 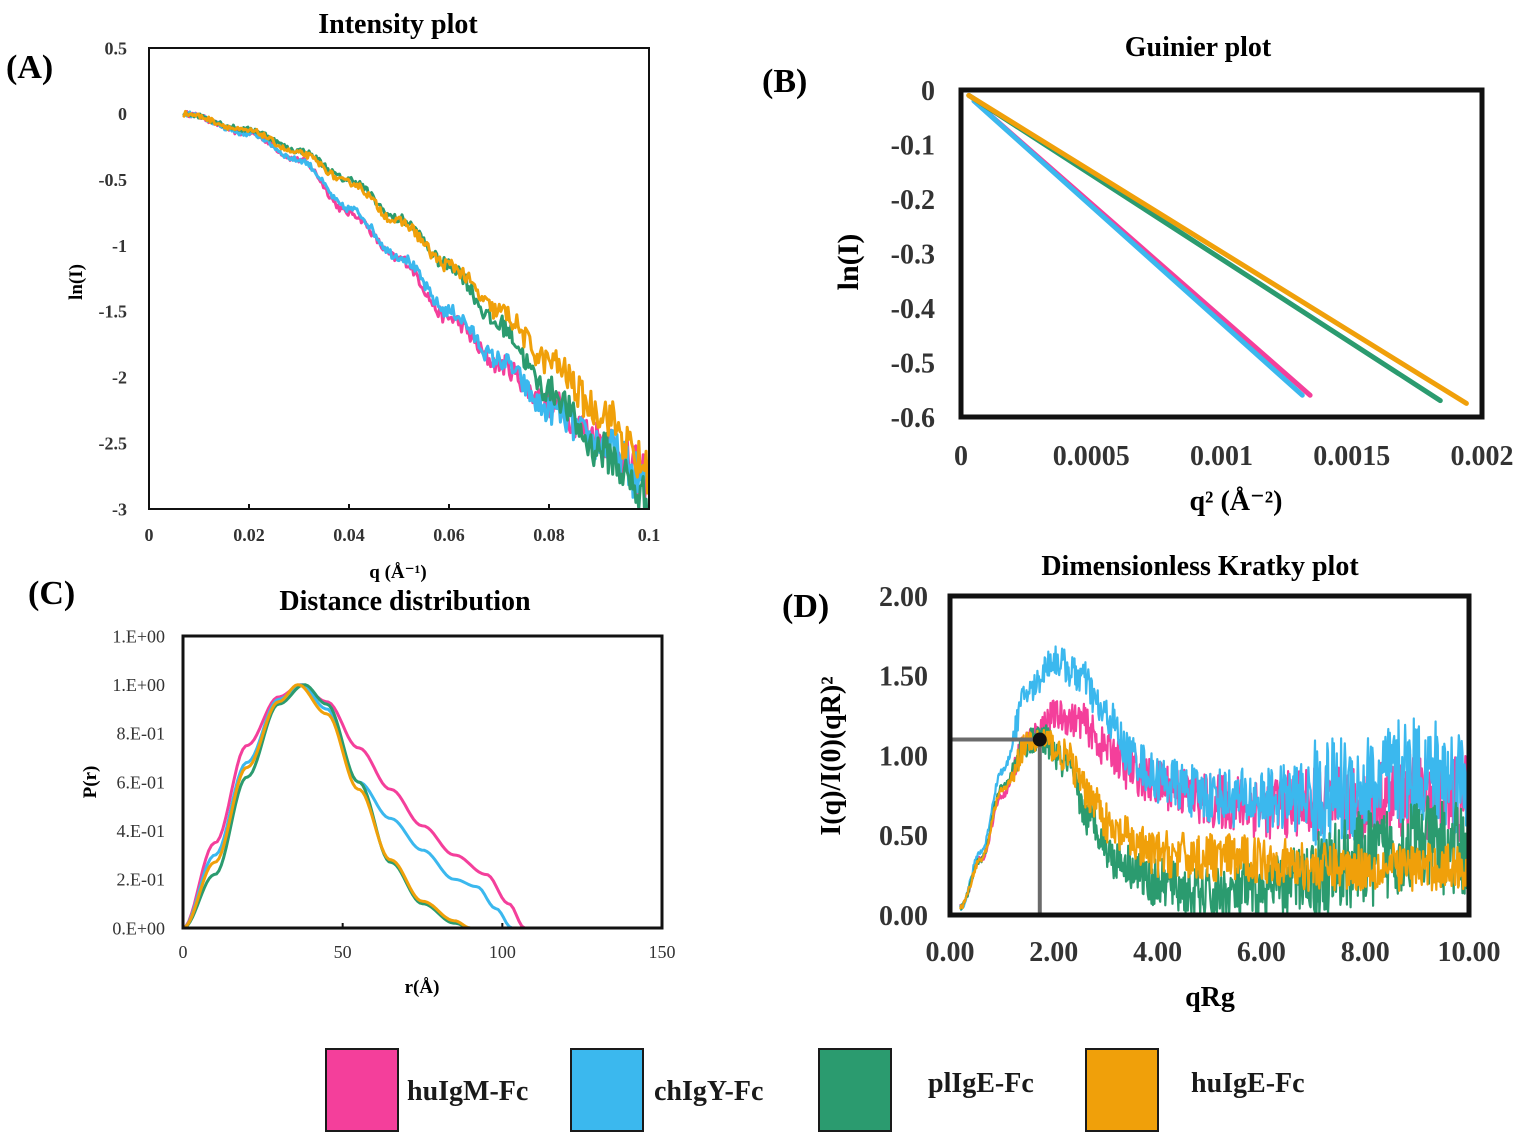 I want to click on y-tick-label: 2.E-01, so click(x=141, y=880).